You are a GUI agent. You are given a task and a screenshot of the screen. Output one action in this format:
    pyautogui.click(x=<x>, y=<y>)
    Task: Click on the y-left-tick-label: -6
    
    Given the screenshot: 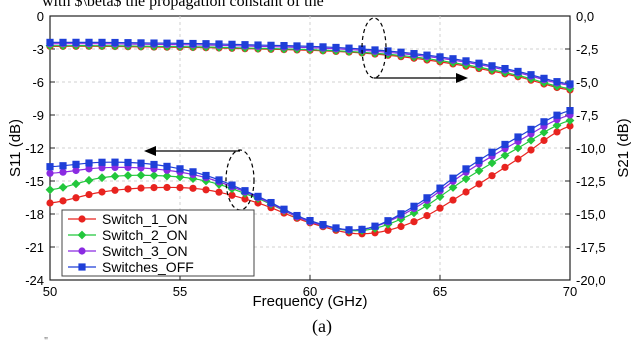 What is the action you would take?
    pyautogui.click(x=38, y=82)
    